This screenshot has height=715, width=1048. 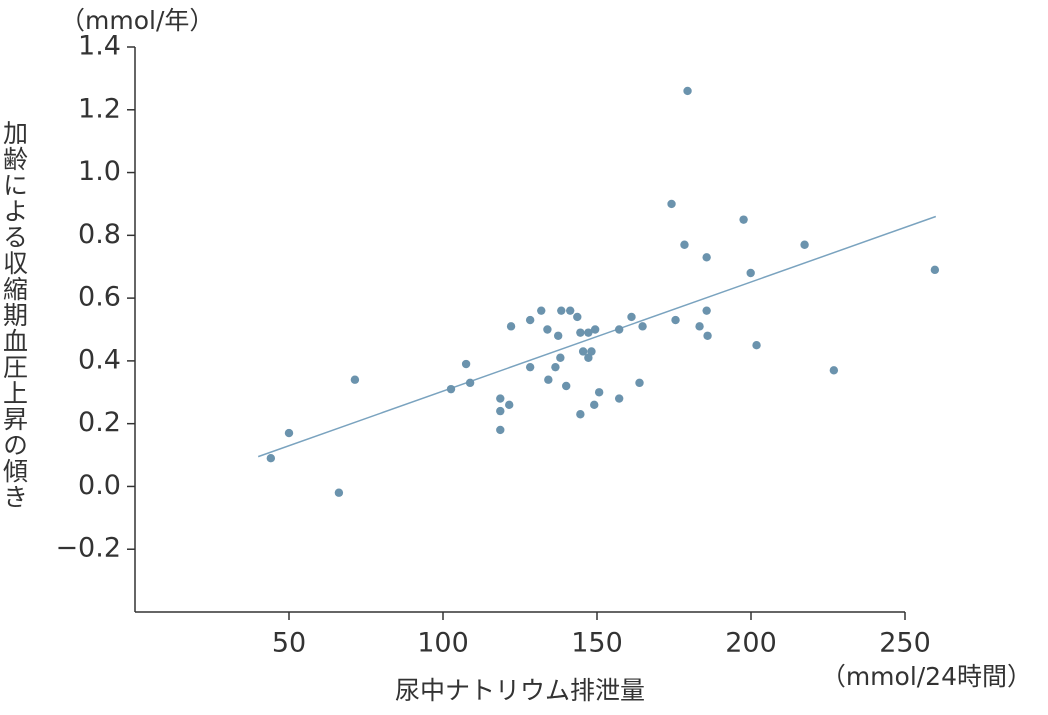 I want to click on y-axis-label: 加齢による収縮期血圧上昇の傾き, so click(x=14, y=315).